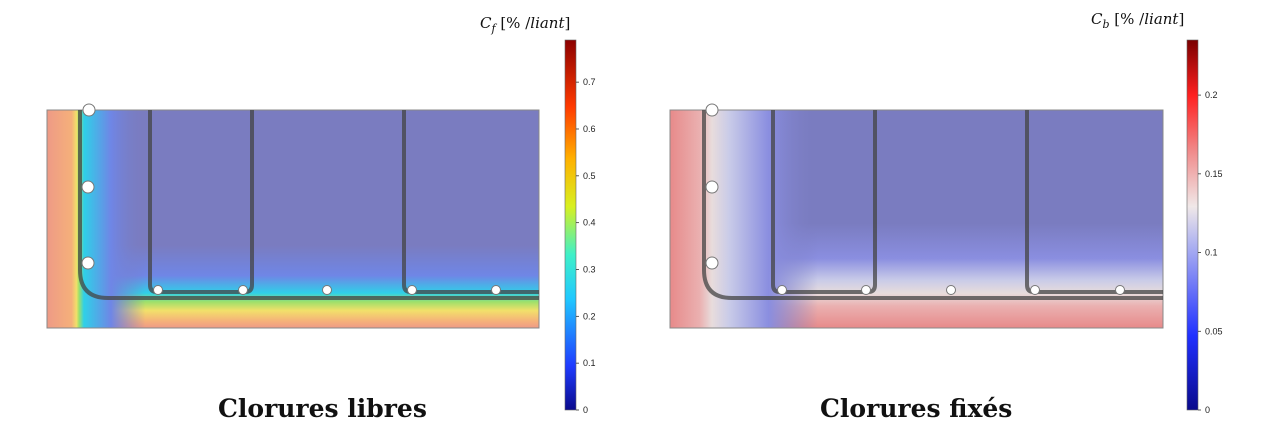  I want to click on colorbar-tick-label: 0.05, so click(1214, 331).